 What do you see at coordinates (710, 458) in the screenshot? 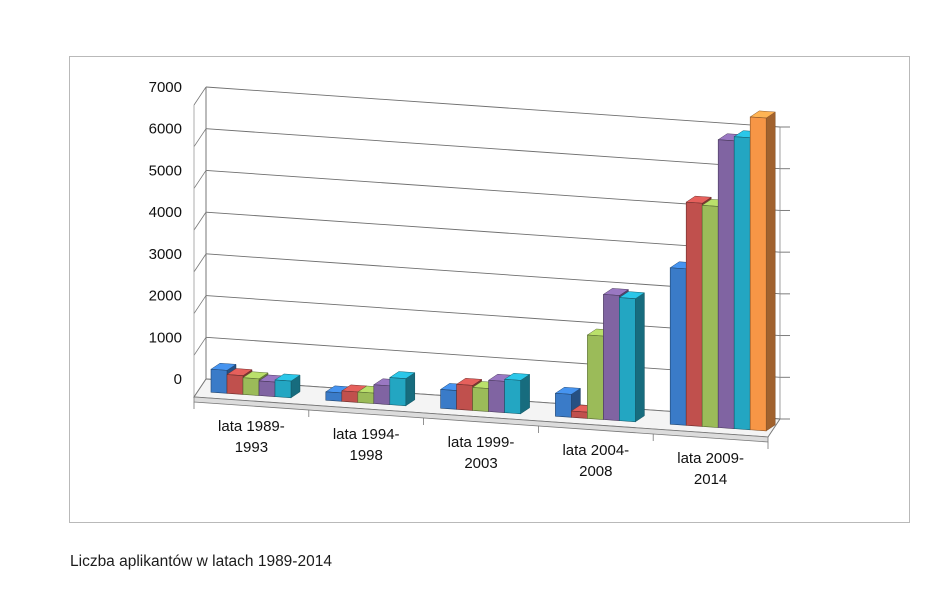
I see `x-tick-label: lata 2009-` at bounding box center [710, 458].